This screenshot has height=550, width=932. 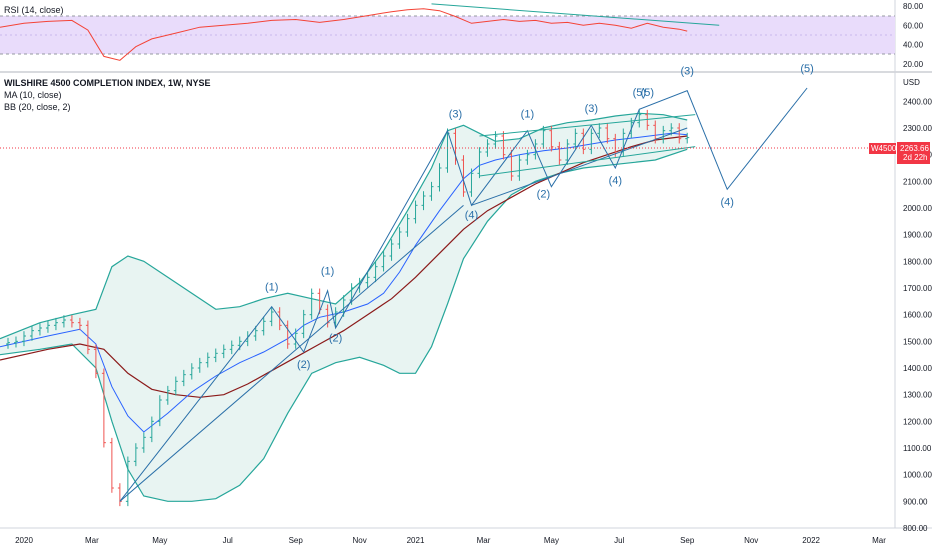 I want to click on price-tick-label: 1200.00, so click(x=917, y=421).